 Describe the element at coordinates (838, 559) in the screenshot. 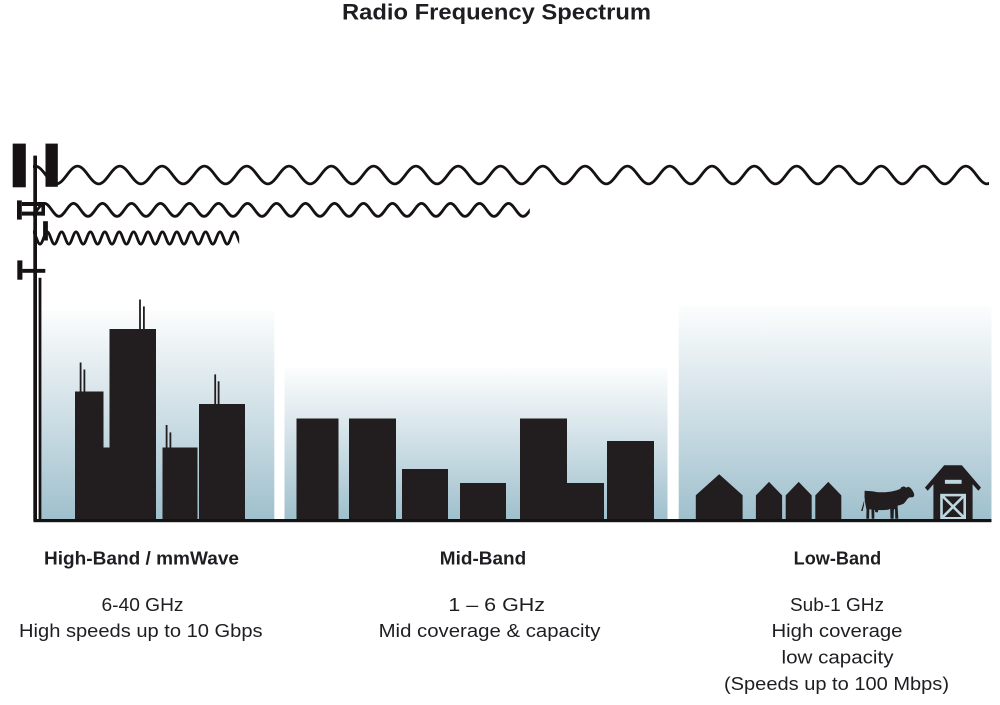

I see `svg-text: Low-Band` at that location.